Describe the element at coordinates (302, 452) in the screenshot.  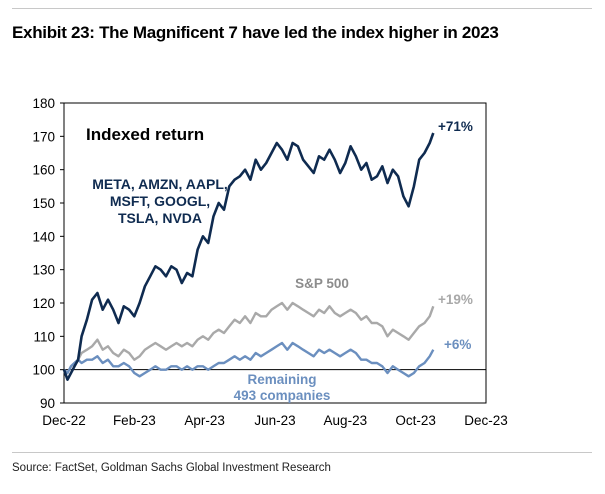
I see `bottom-rule` at that location.